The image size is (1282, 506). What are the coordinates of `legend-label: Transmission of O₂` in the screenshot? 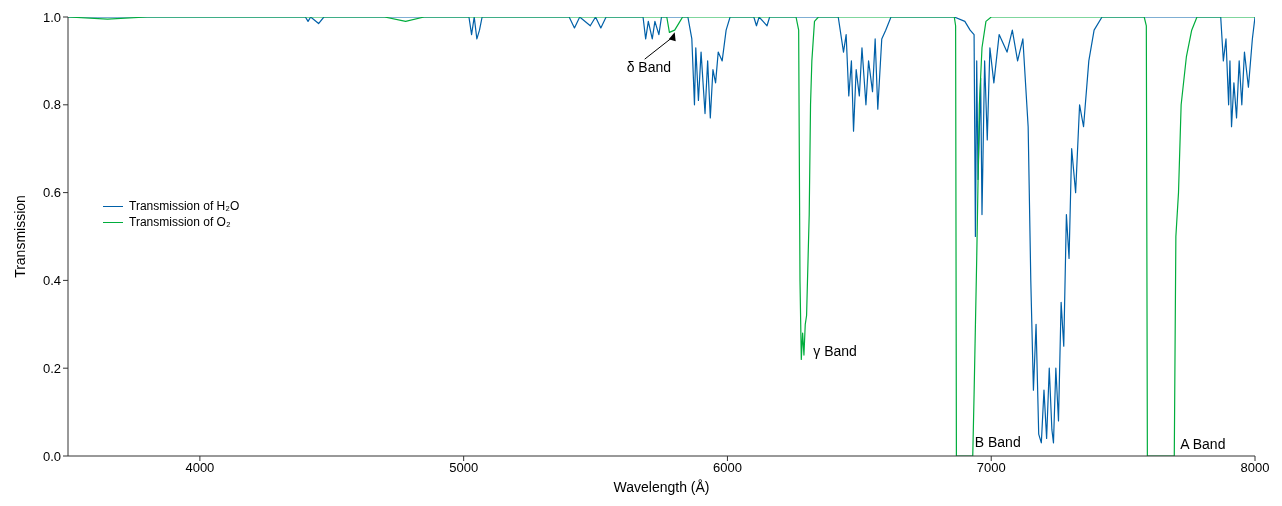 It's located at (180, 222).